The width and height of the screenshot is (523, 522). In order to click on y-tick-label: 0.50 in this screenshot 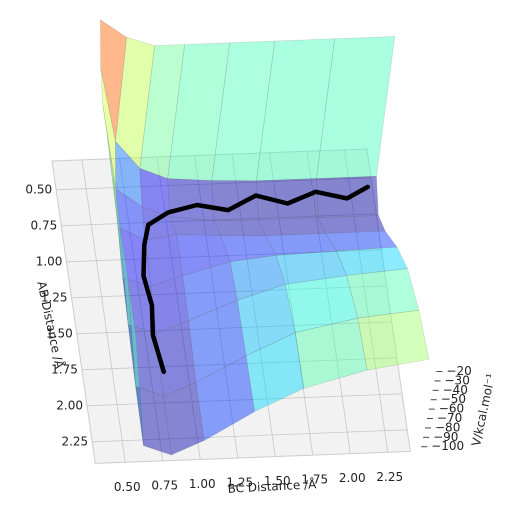, I will do `click(38, 189)`.